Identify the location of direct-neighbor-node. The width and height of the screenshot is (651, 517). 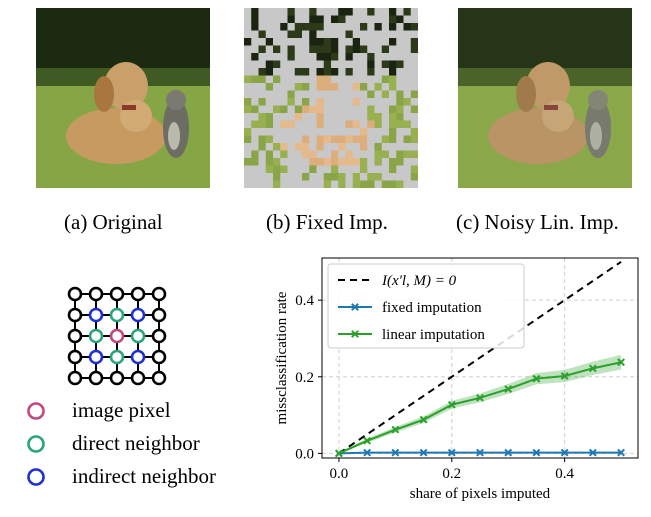
(138, 336).